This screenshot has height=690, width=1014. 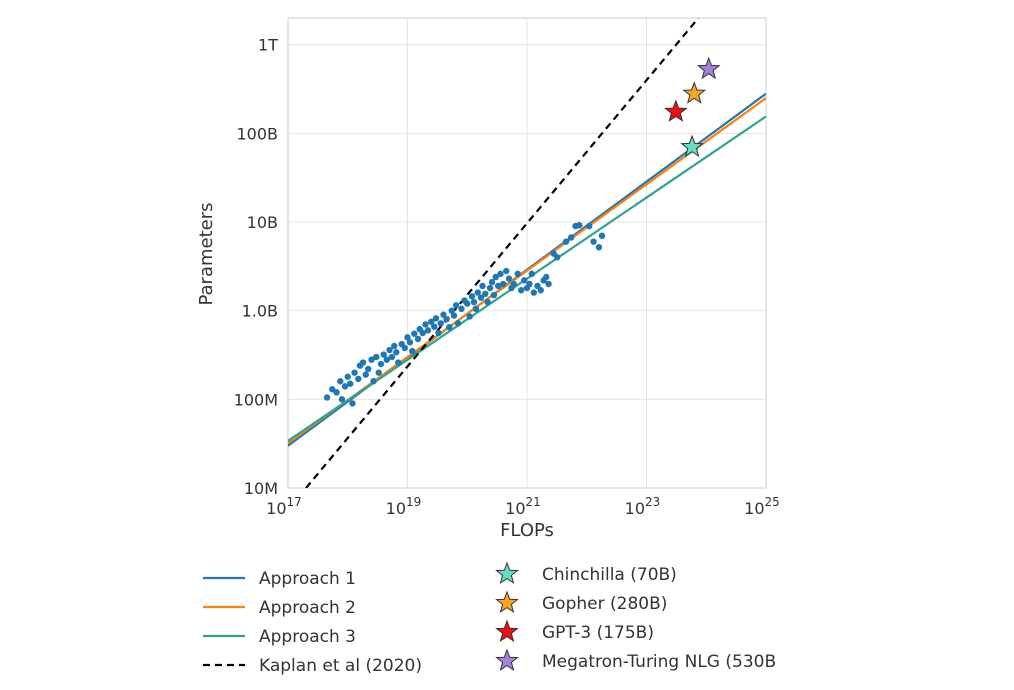 I want to click on y-tick-labels: 10M 100M 1.0B 10B 100B 1T, so click(x=256, y=267).